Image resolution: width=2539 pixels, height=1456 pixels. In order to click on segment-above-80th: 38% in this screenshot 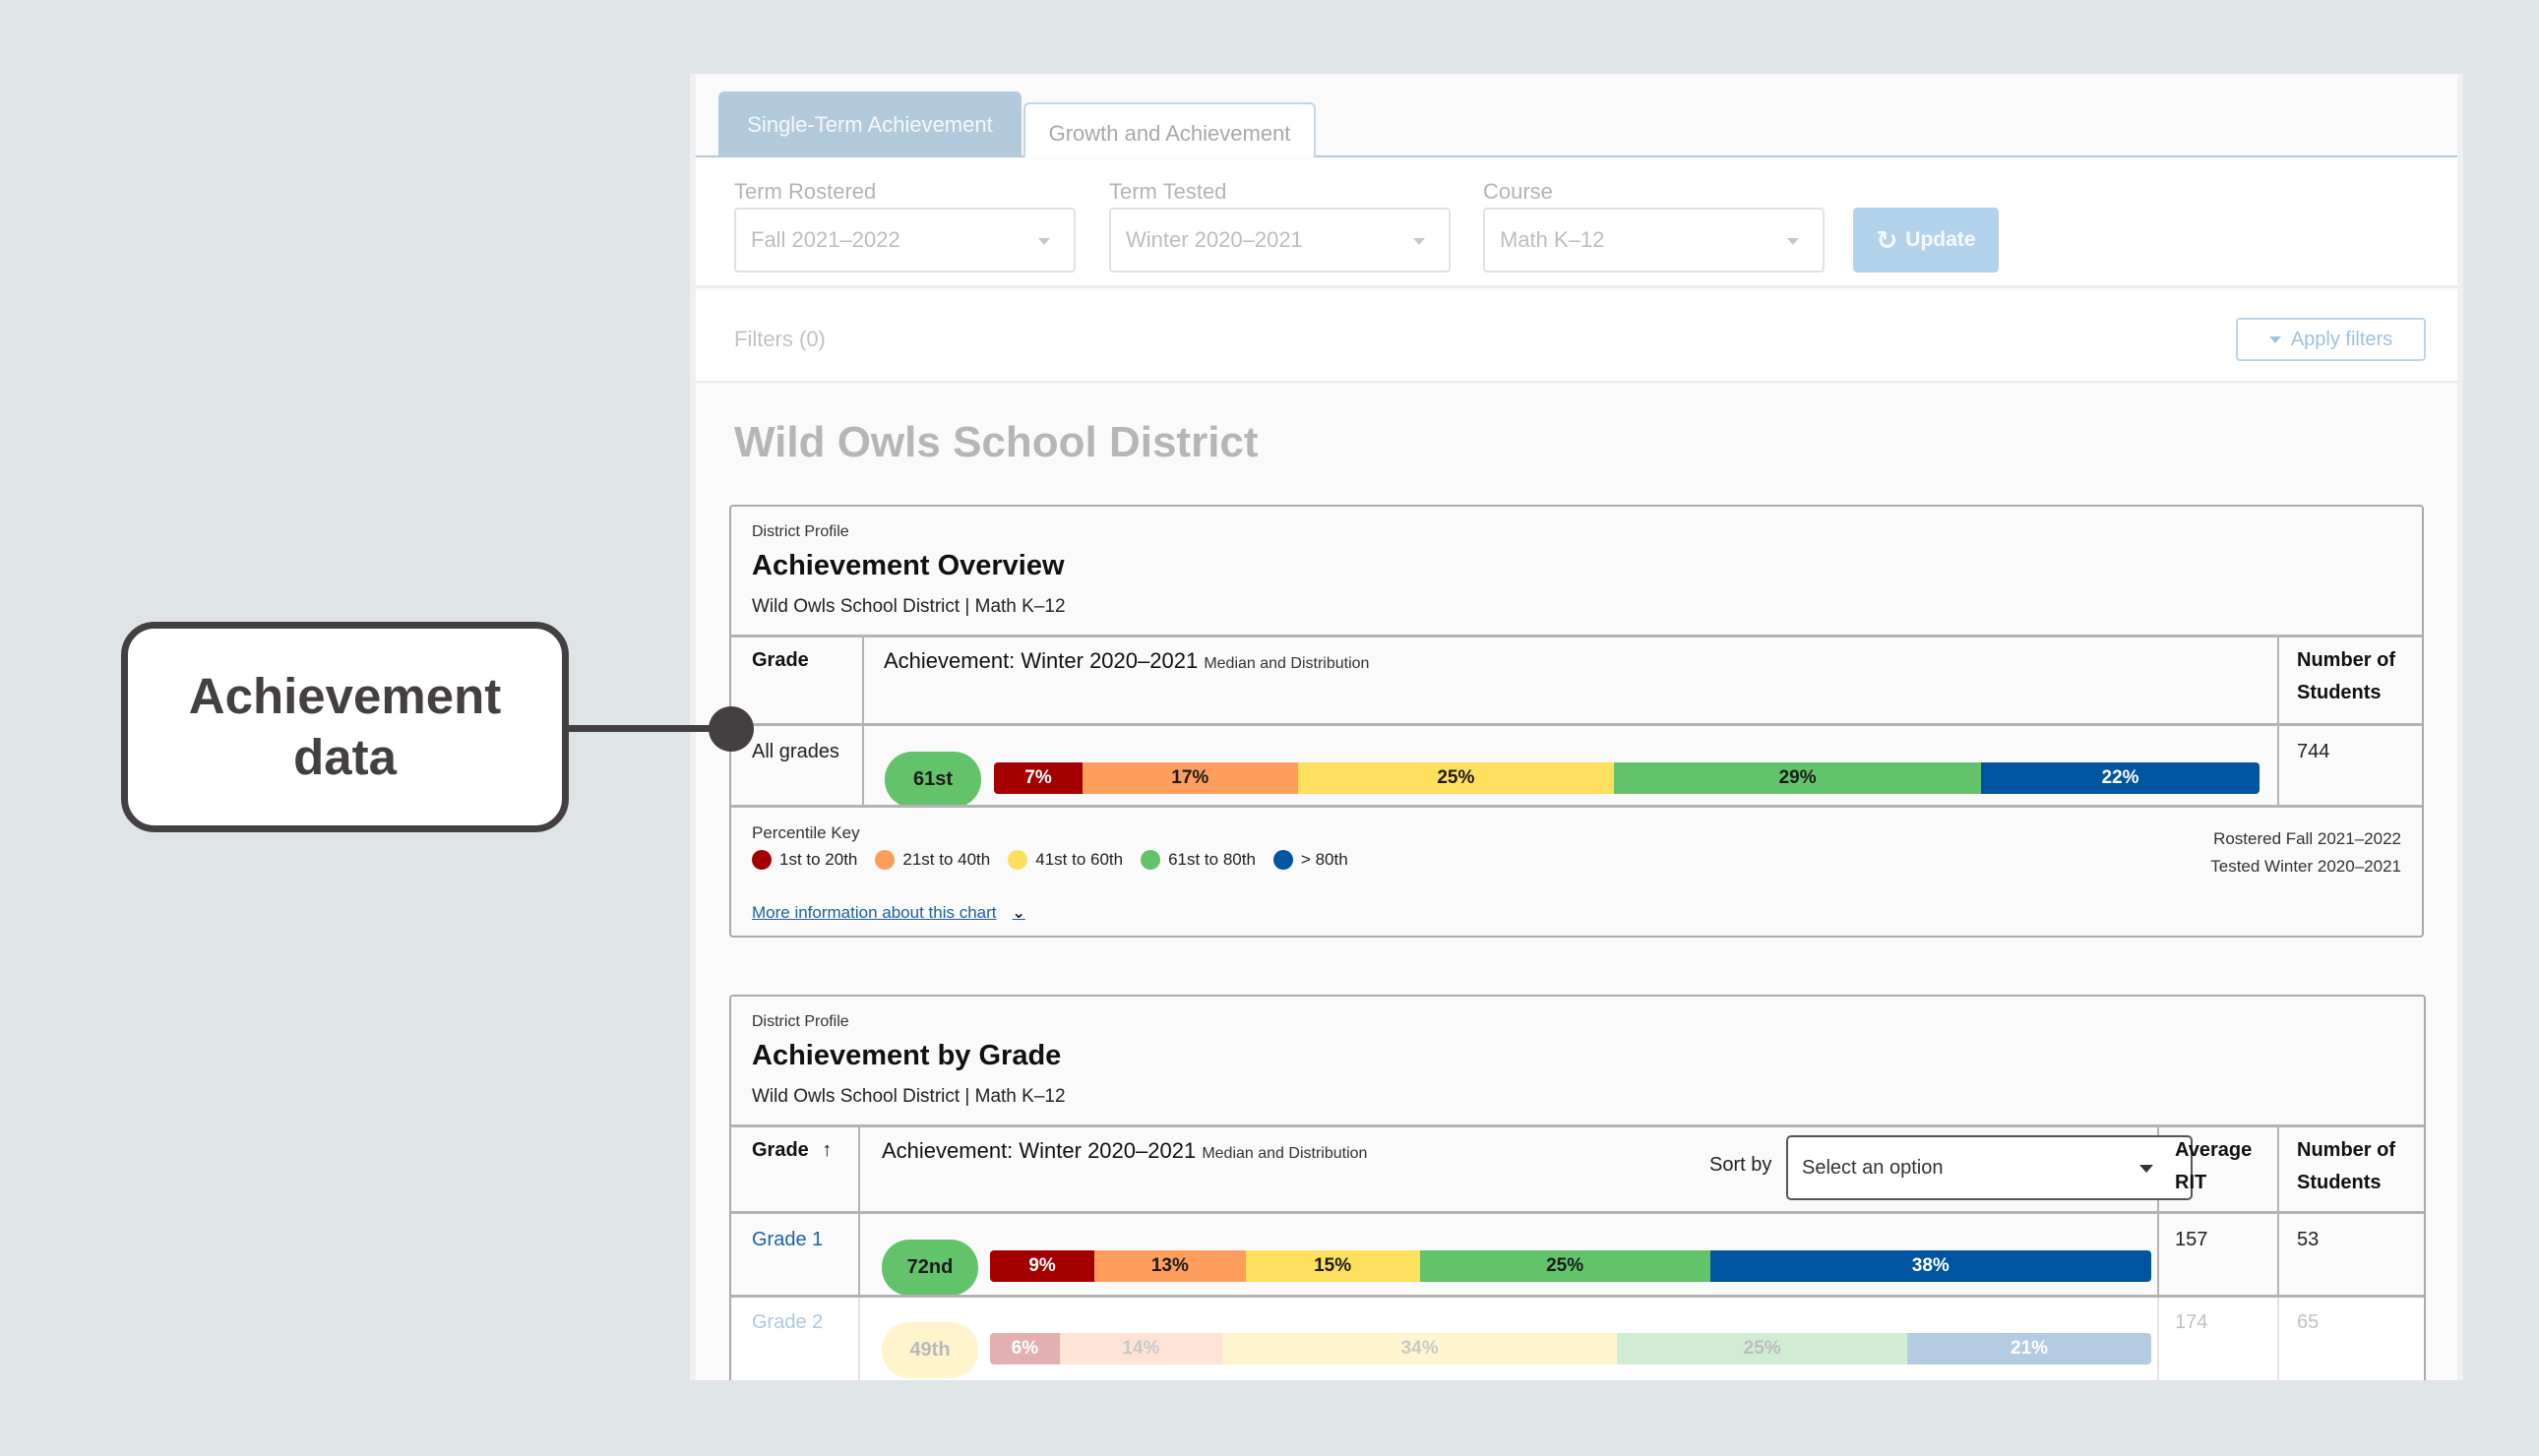, I will do `click(1930, 1266)`.